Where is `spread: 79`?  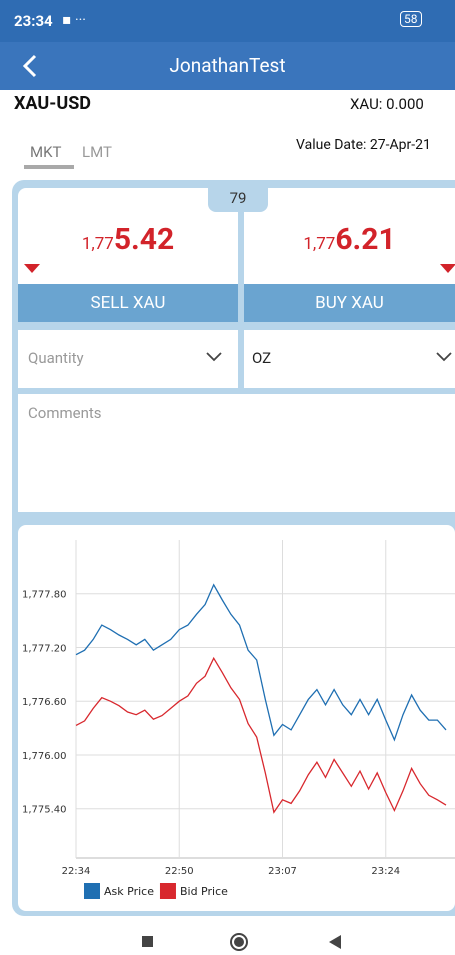 spread: 79 is located at coordinates (238, 198).